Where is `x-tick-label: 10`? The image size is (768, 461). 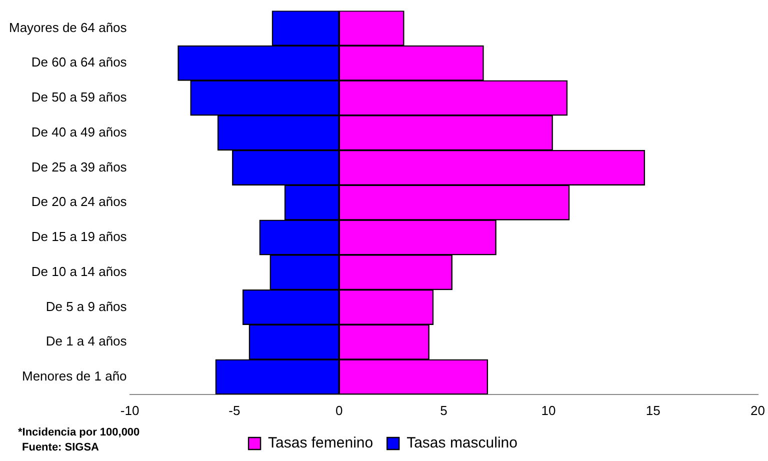
x-tick-label: 10 is located at coordinates (548, 410).